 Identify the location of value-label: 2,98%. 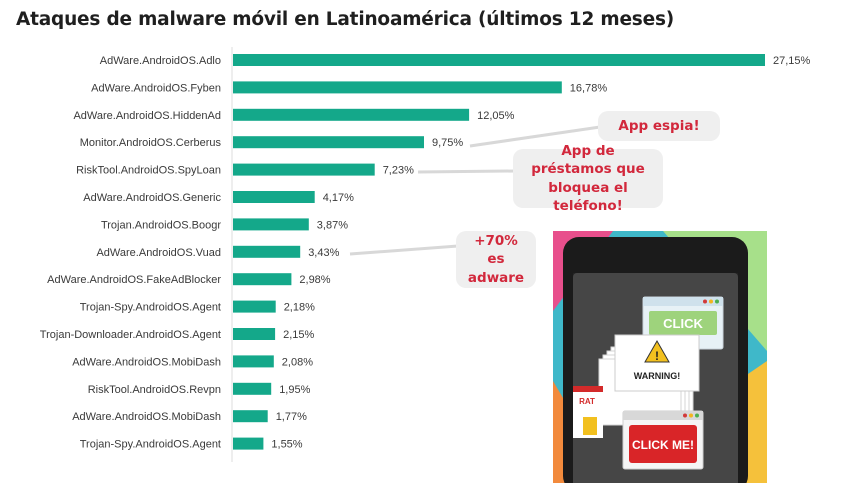
(314, 280).